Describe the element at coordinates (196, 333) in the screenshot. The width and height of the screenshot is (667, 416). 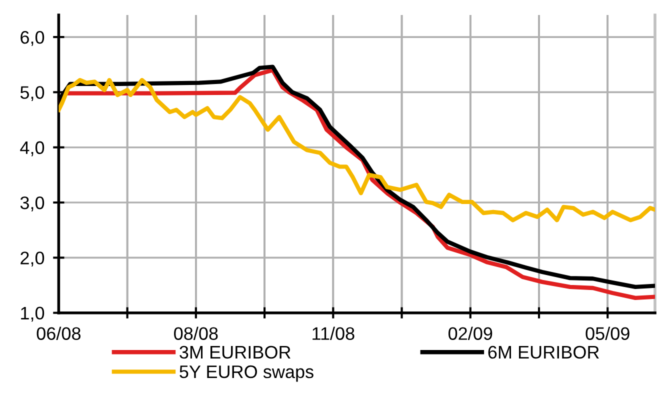
I see `x-tick-label: 08/08` at that location.